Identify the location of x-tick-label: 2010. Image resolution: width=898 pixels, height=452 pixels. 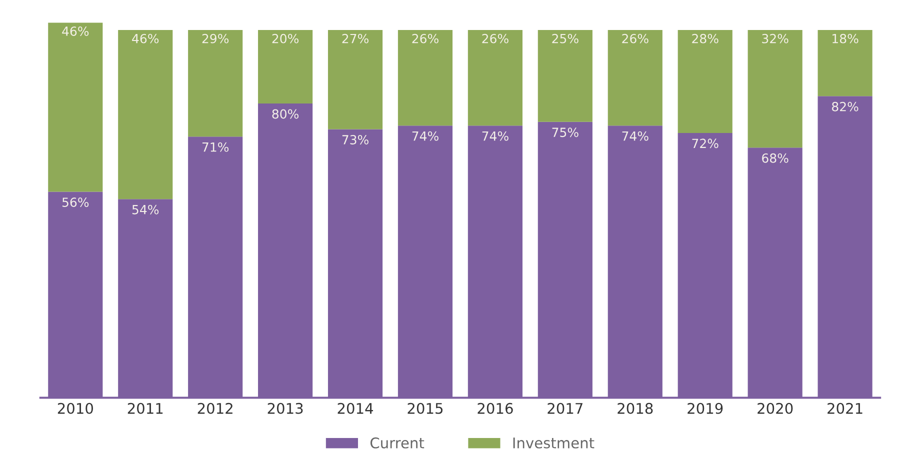
(75, 408).